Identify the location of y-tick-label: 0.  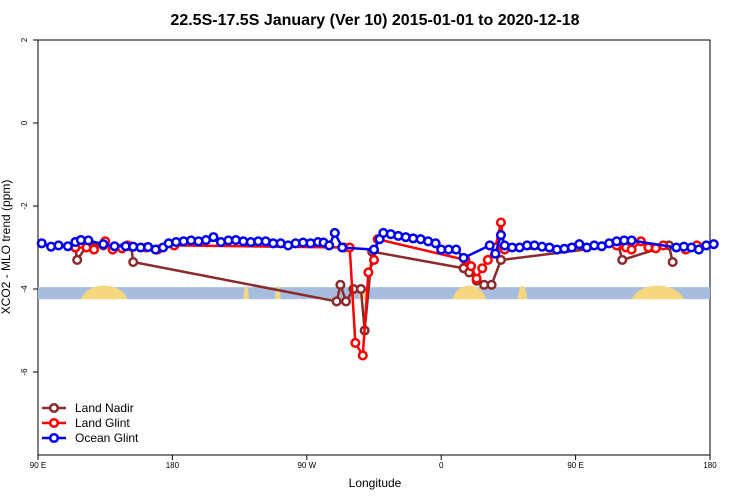
(24, 122).